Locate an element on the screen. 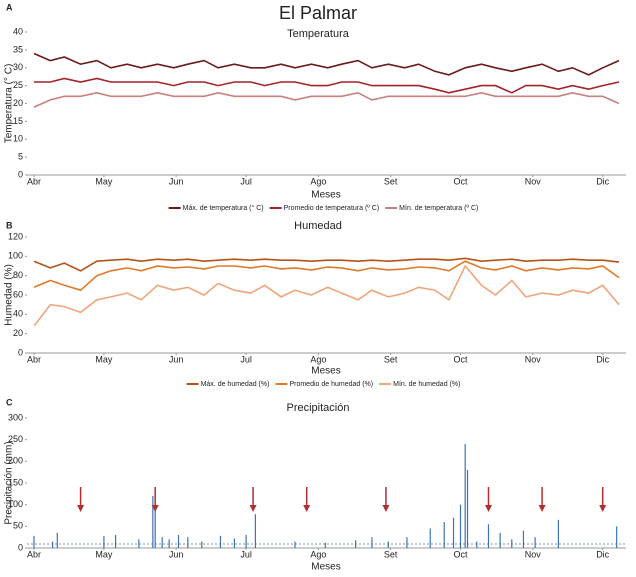 This screenshot has width=636, height=577. y-tick-label: 150 is located at coordinates (15, 482).